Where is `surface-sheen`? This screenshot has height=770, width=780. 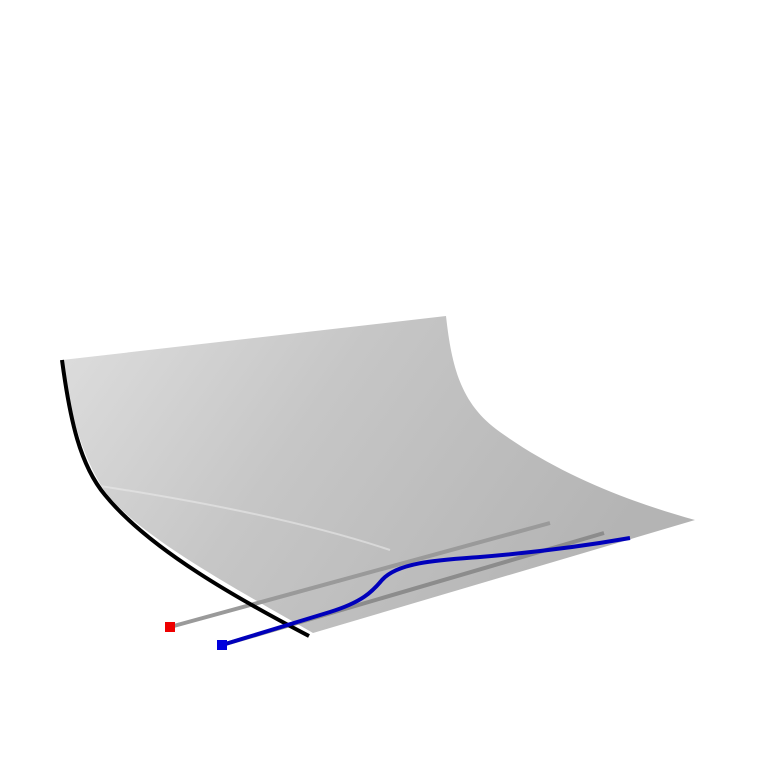
surface-sheen is located at coordinates (245, 518).